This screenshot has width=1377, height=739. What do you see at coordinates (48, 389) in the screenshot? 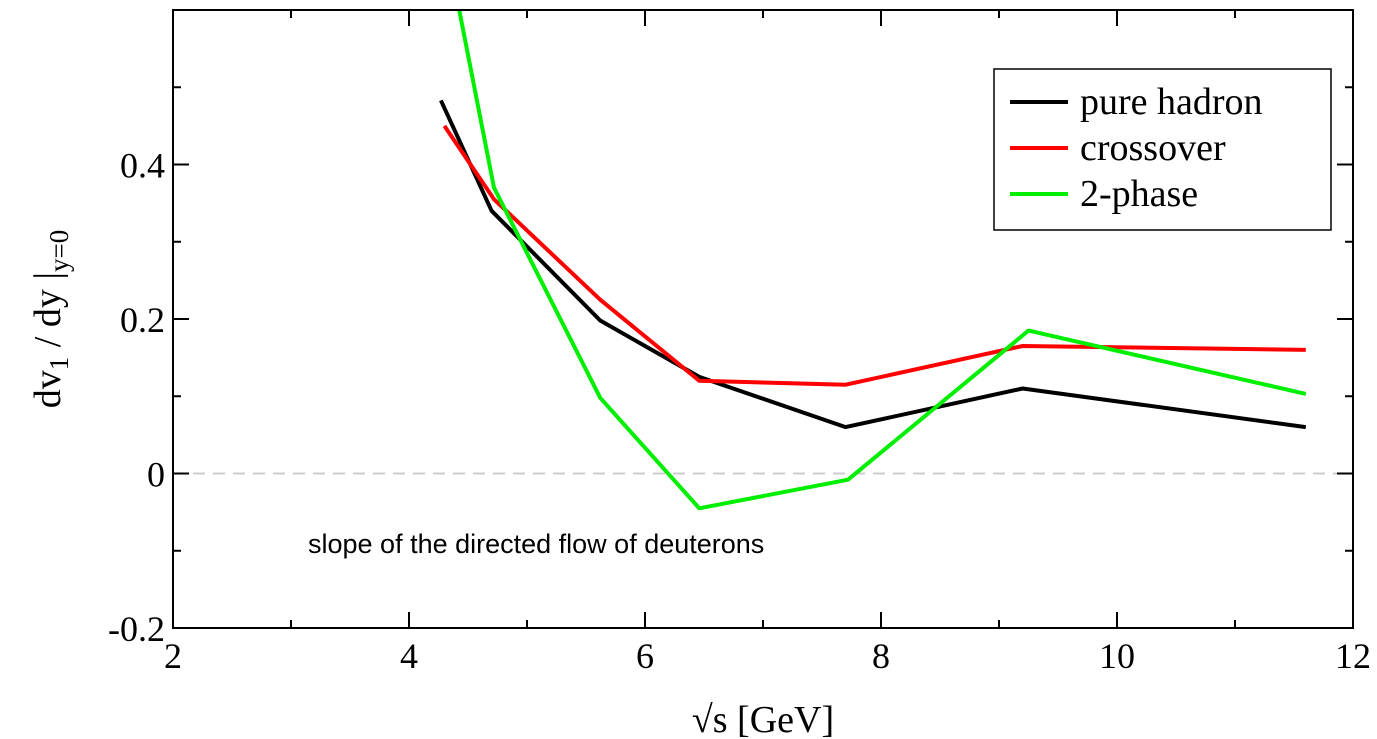
I see `y-axis-title-main: dv` at bounding box center [48, 389].